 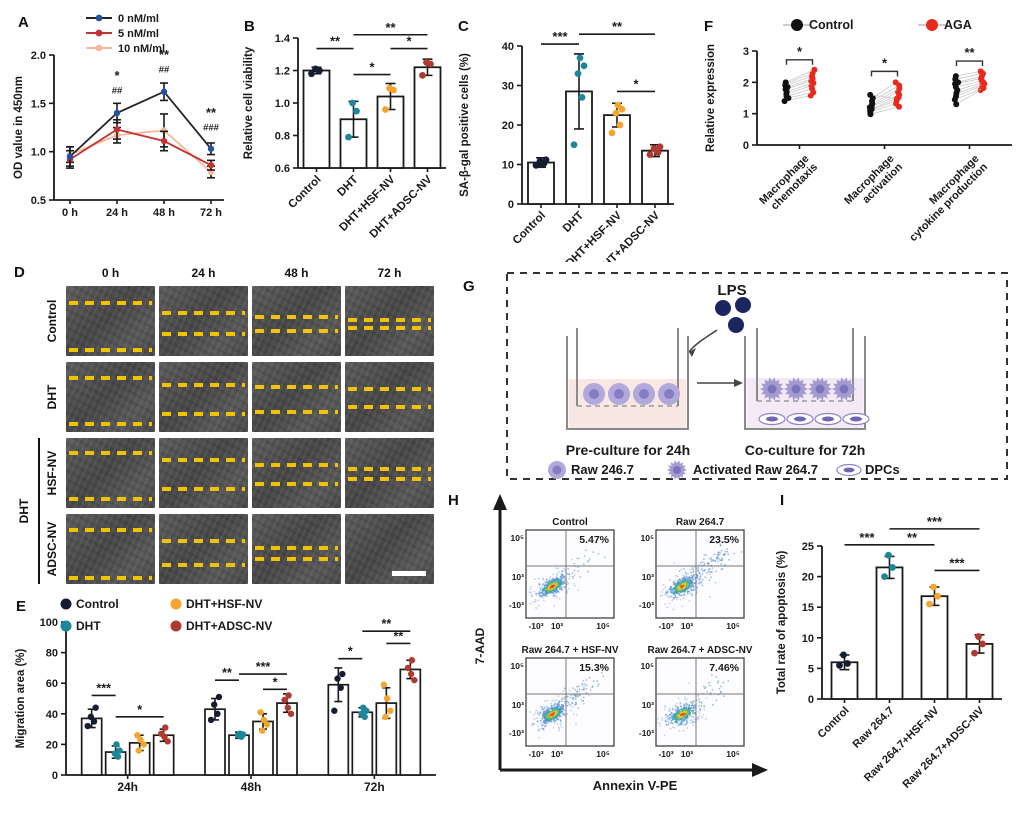 I want to click on micrograph-row2-col3, so click(x=389, y=473).